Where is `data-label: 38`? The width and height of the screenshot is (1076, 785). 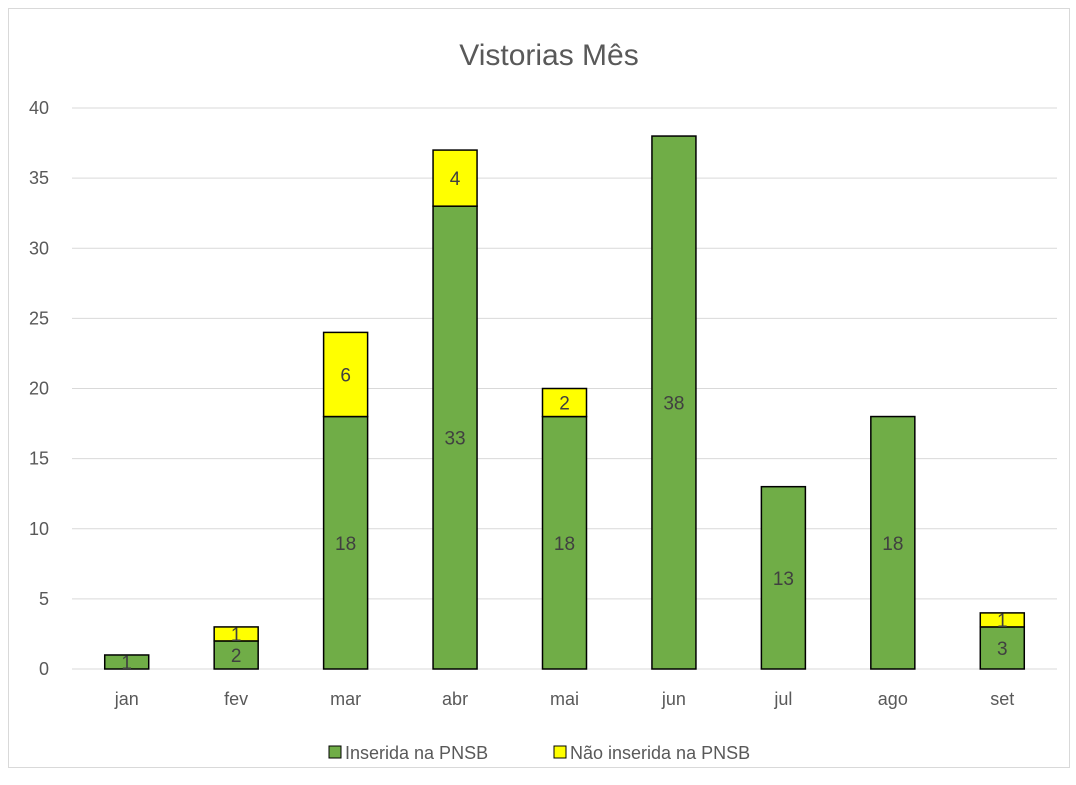
data-label: 38 is located at coordinates (673, 404).